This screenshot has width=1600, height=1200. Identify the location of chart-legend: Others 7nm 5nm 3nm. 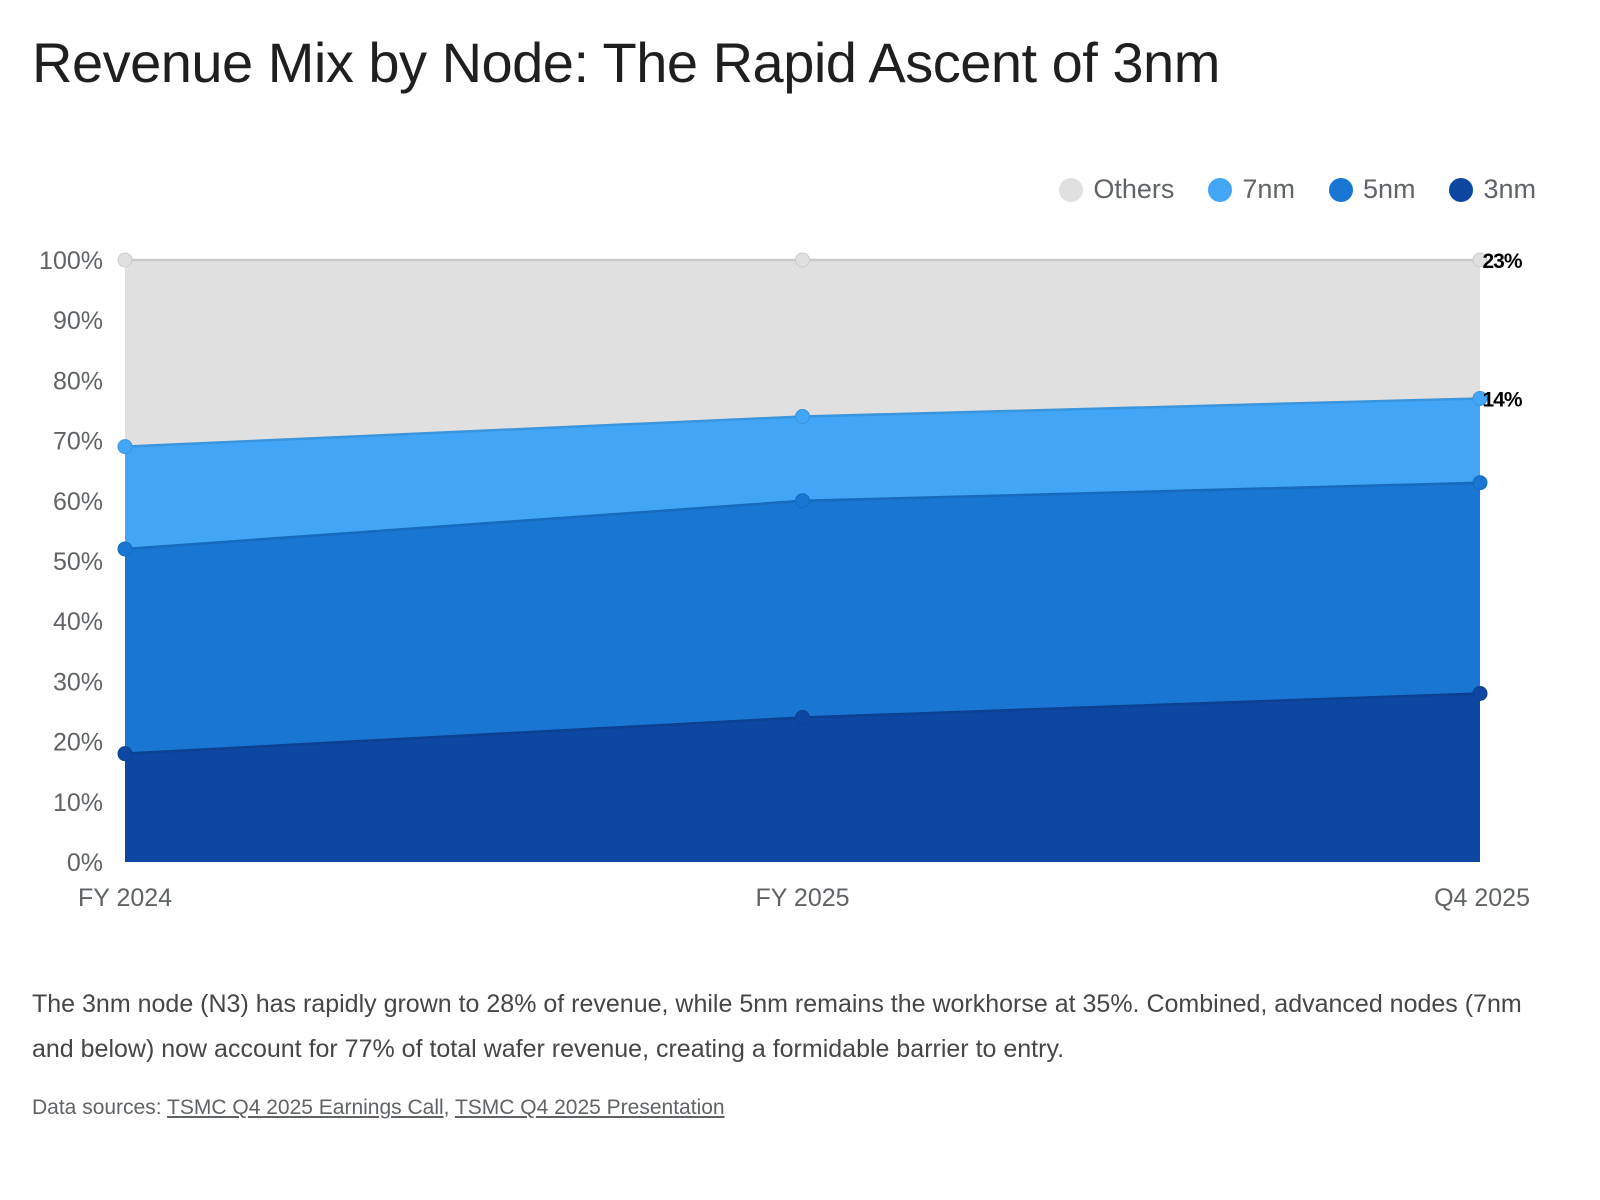
(1297, 189).